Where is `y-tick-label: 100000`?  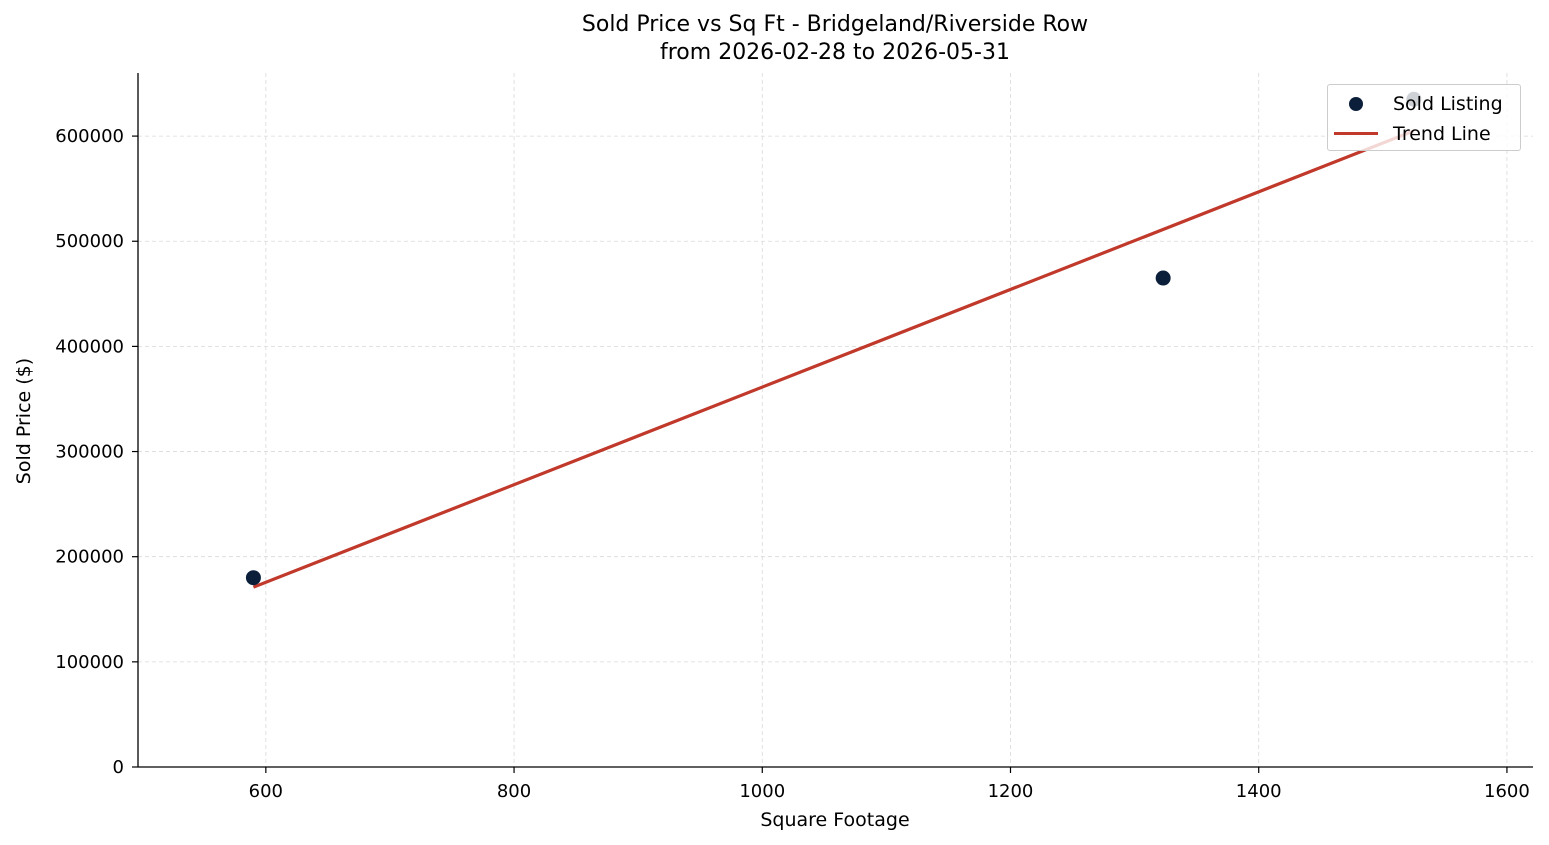 y-tick-label: 100000 is located at coordinates (89, 662).